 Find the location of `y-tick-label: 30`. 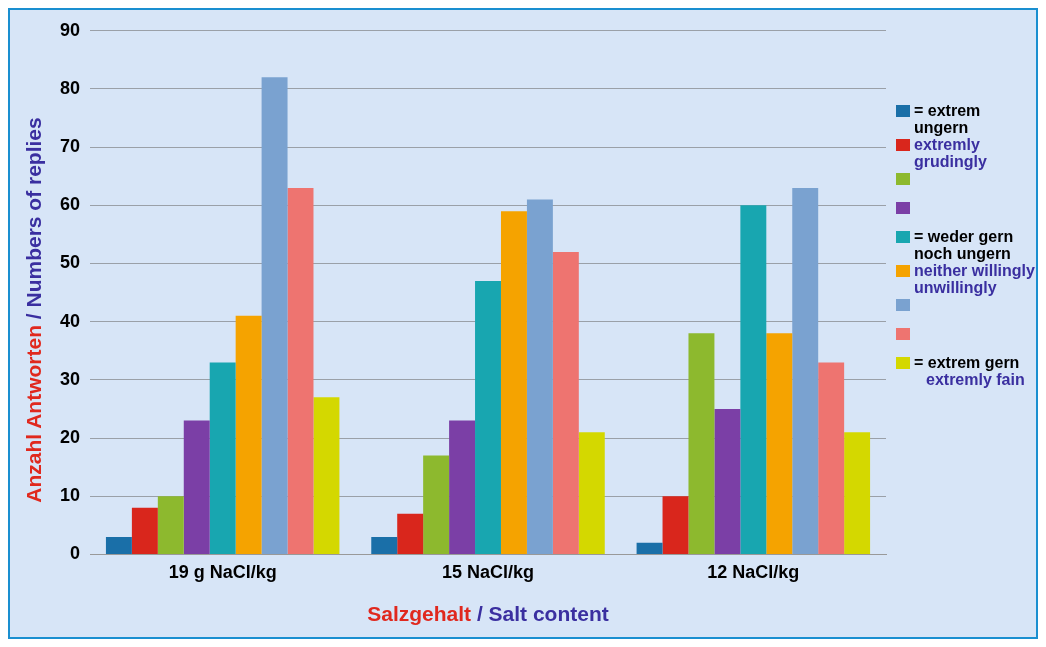

y-tick-label: 30 is located at coordinates (70, 378).